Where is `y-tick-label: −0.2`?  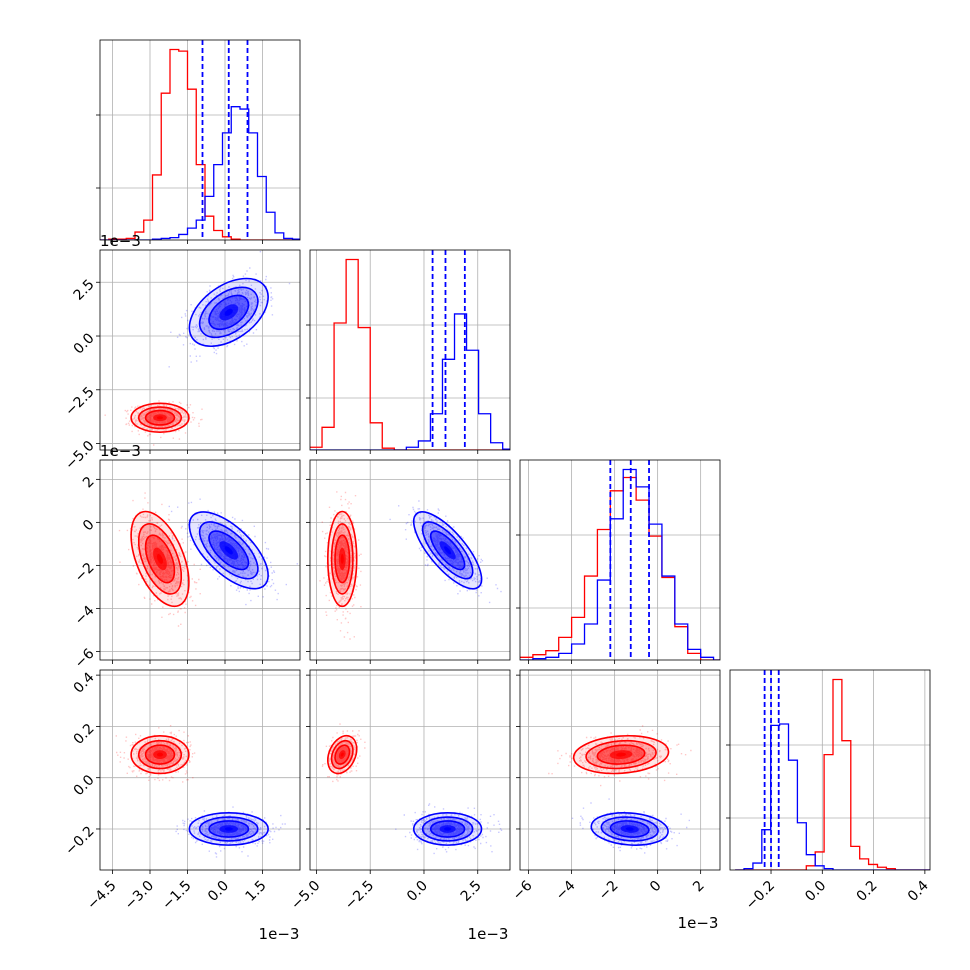 y-tick-label: −0.2 is located at coordinates (79, 840).